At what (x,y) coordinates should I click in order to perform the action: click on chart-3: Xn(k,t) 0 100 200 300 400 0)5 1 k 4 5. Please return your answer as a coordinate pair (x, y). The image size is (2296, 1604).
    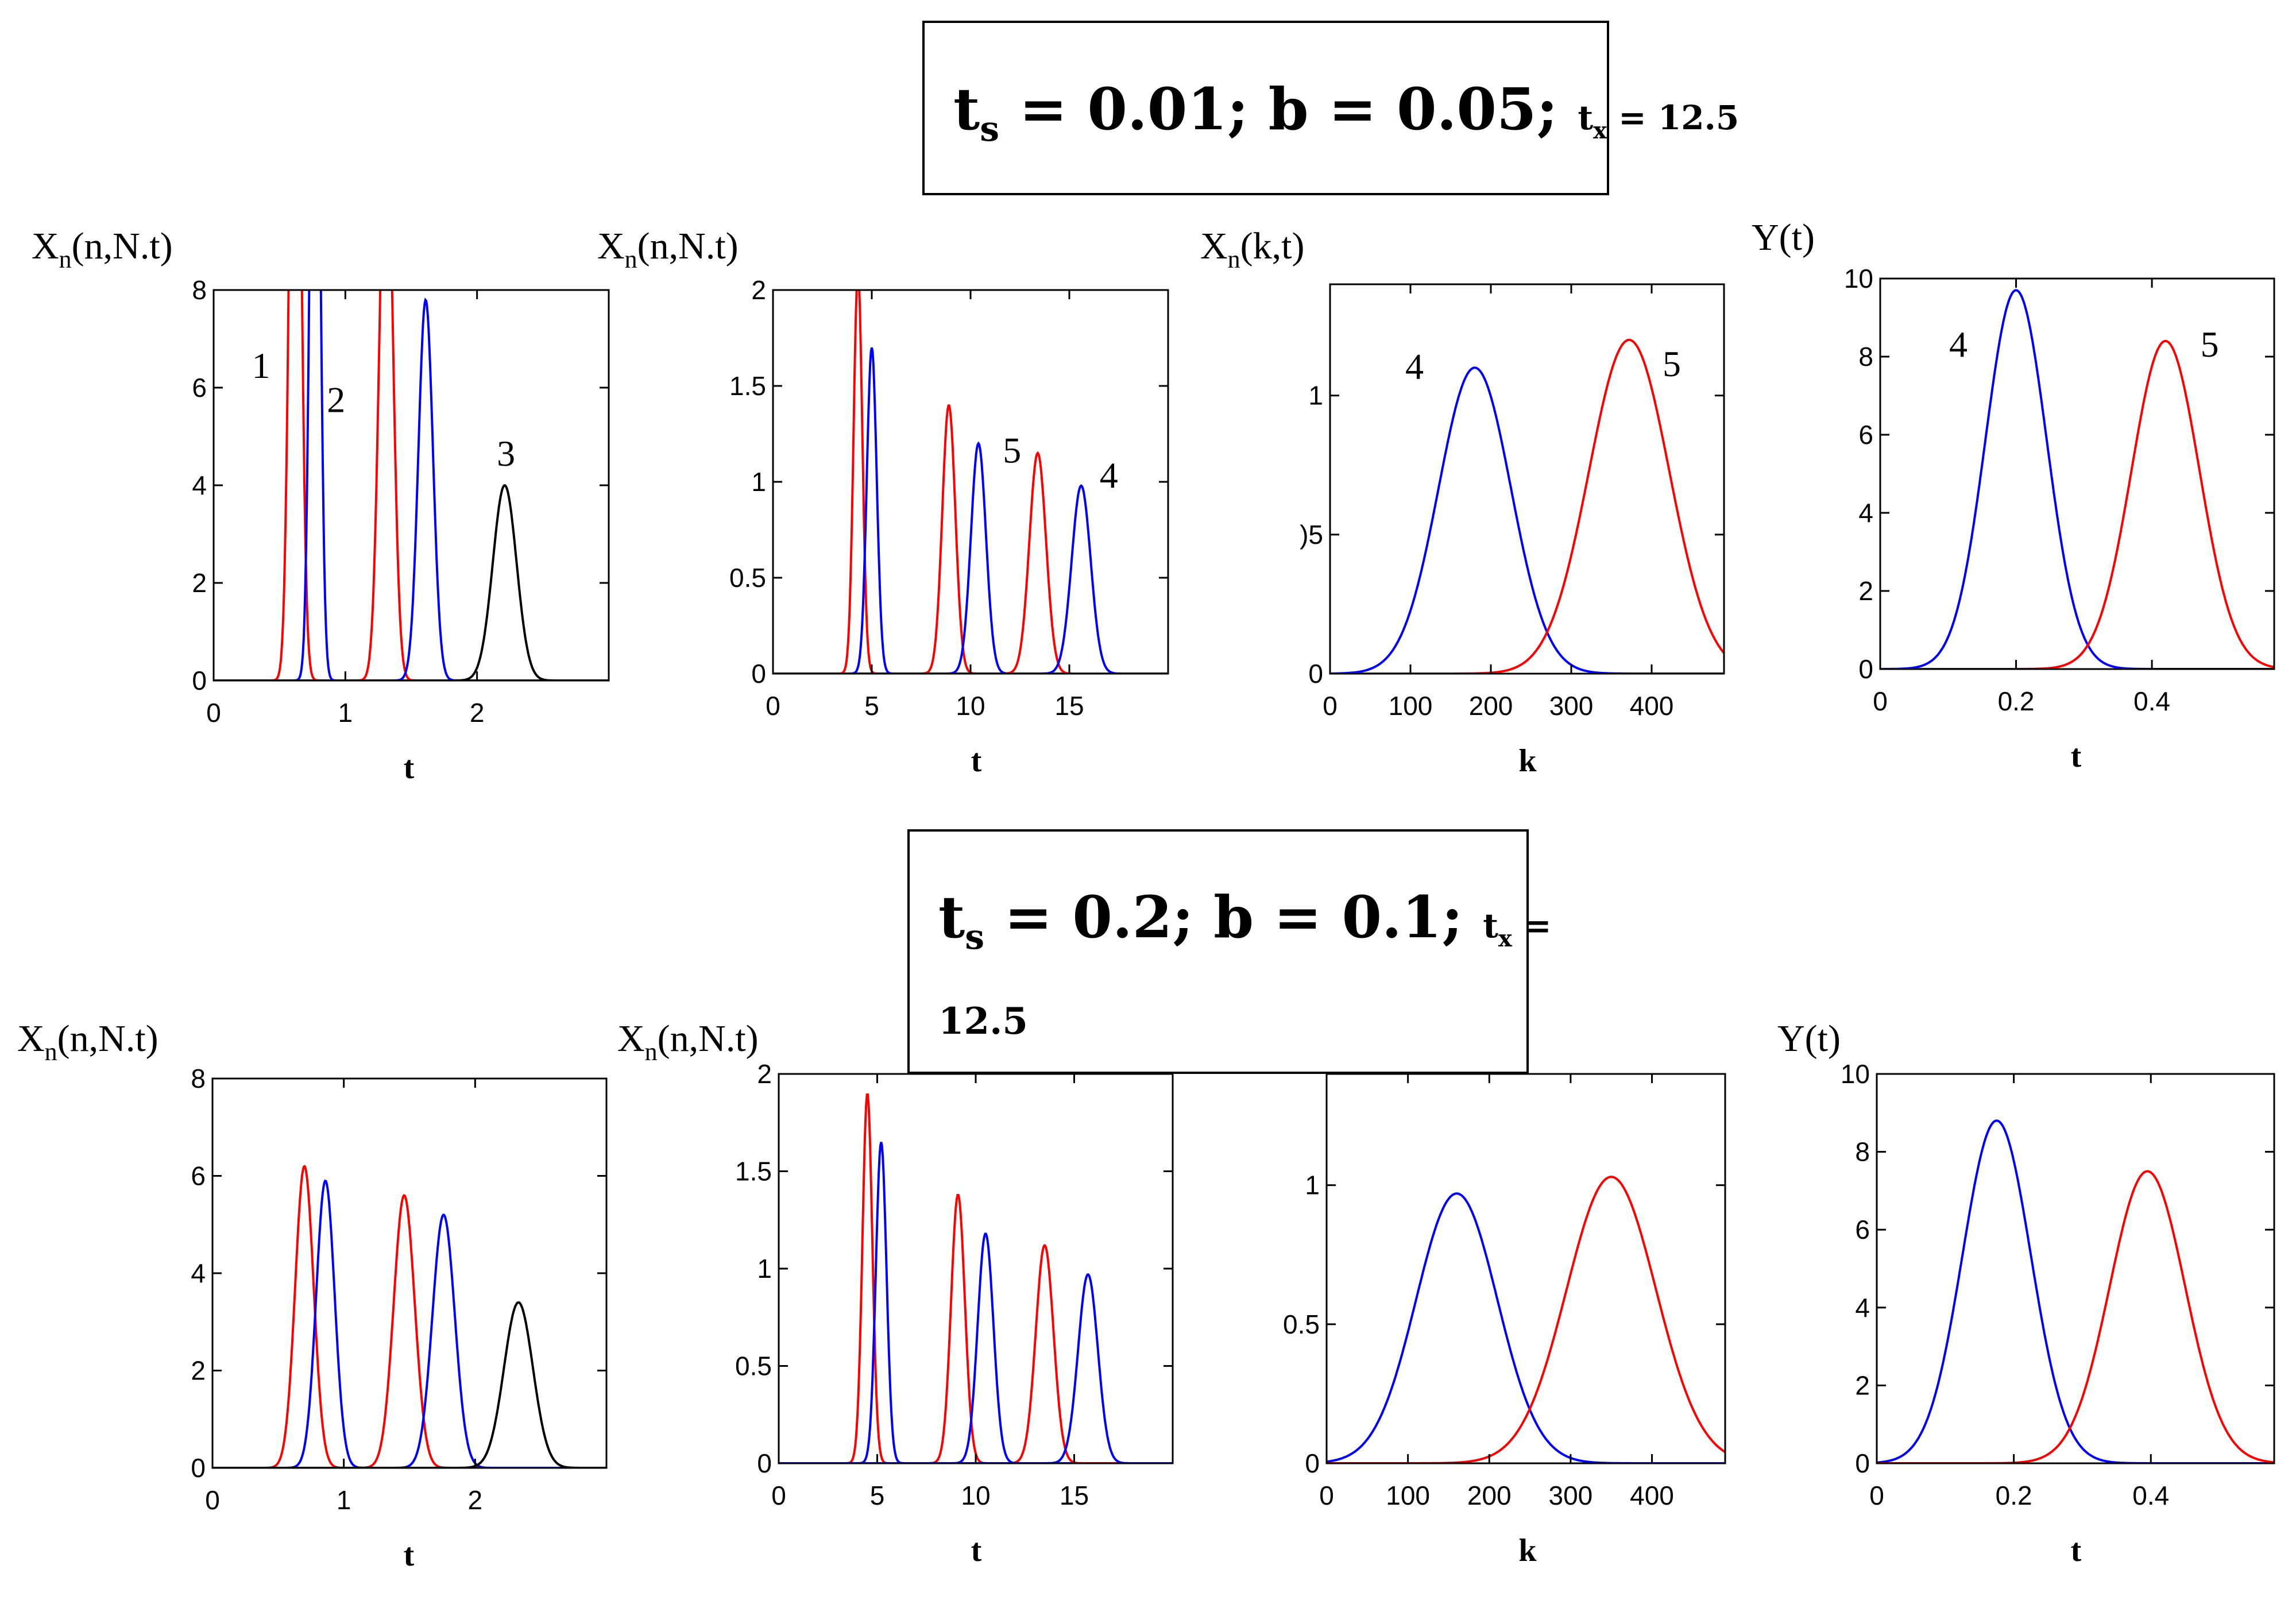
    Looking at the image, I should click on (1462, 502).